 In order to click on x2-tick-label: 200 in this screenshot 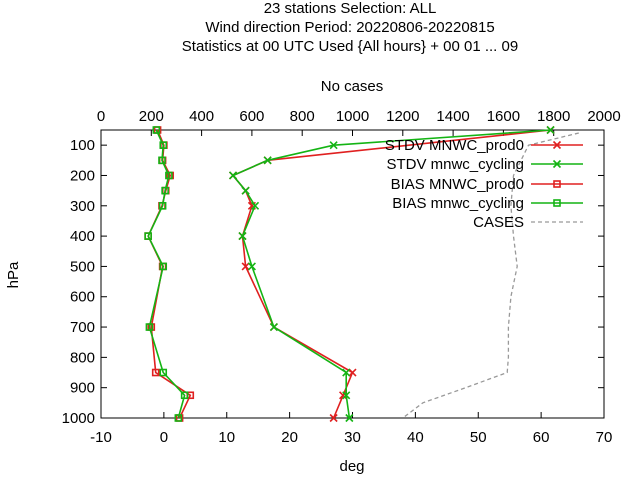, I will do `click(151, 116)`.